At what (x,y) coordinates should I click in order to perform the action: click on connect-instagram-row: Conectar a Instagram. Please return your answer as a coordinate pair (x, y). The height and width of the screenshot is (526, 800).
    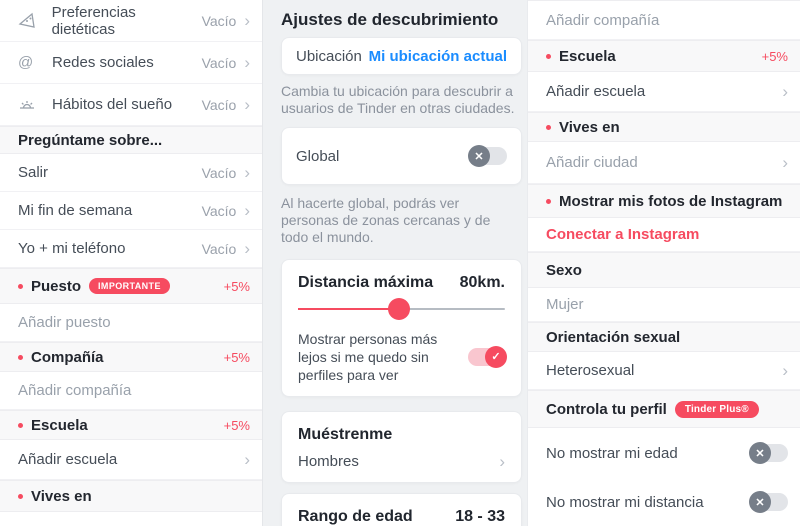
    Looking at the image, I should click on (664, 235).